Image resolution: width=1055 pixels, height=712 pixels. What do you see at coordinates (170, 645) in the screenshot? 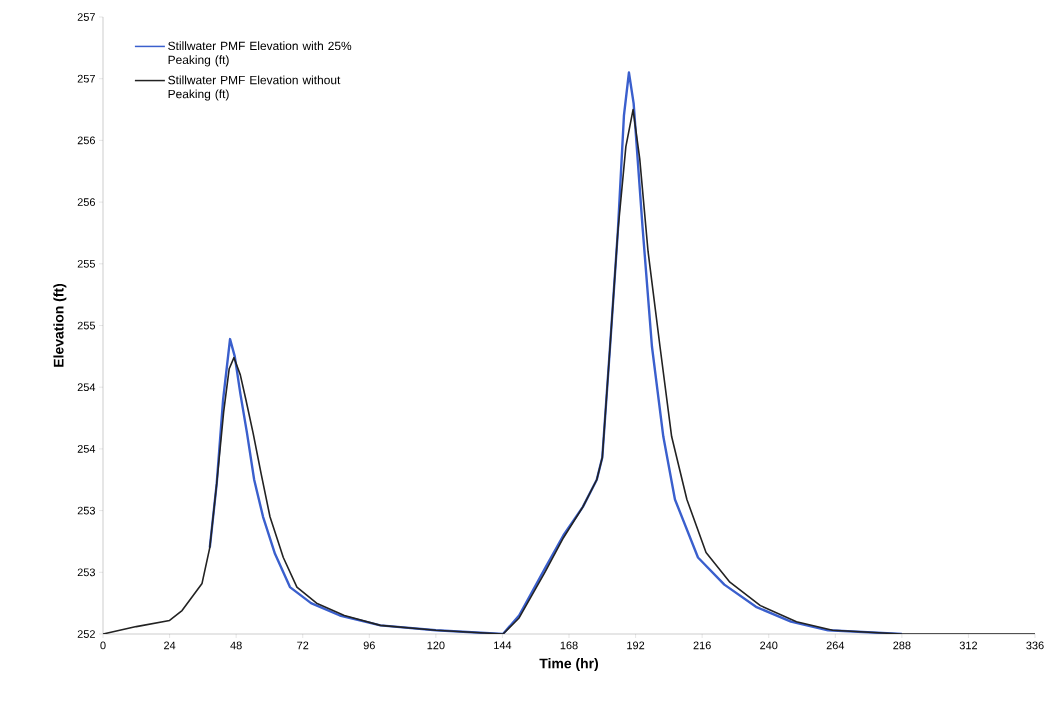
I see `x-tick-label: 24` at bounding box center [170, 645].